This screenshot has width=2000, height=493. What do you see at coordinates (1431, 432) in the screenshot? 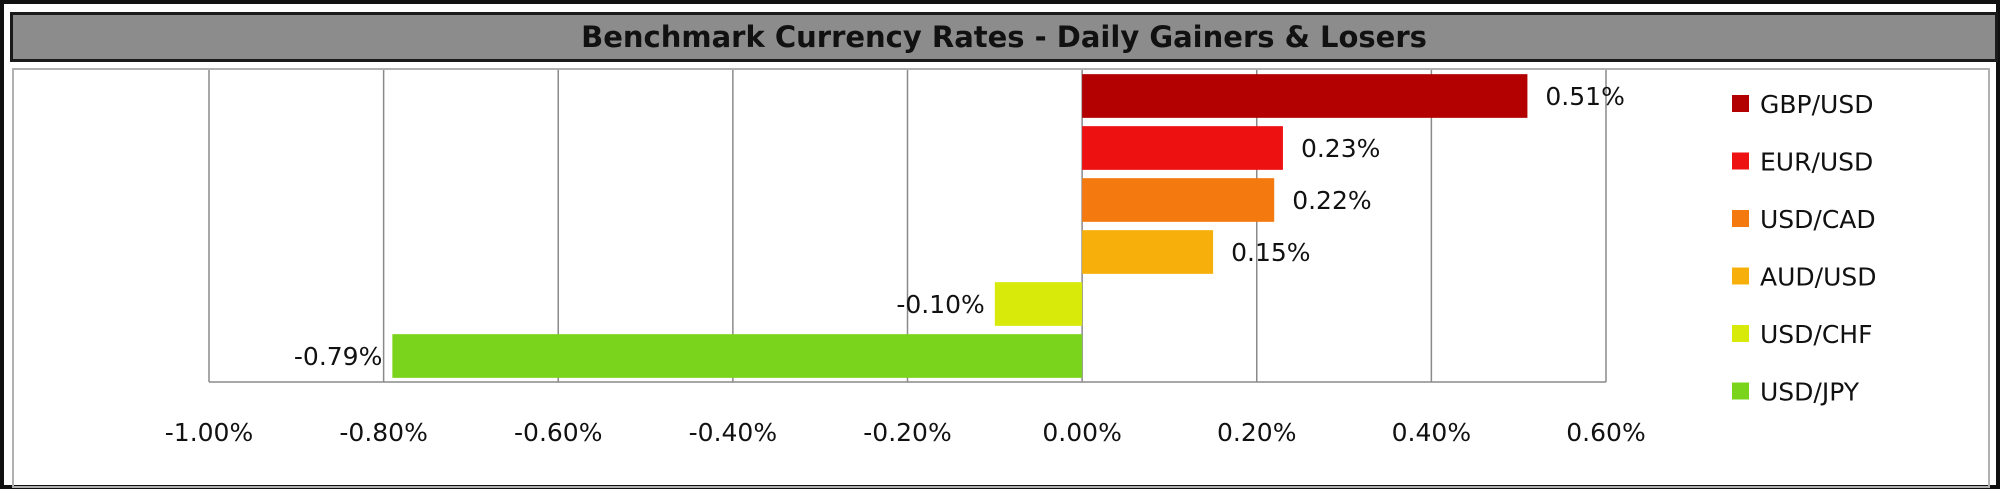
I see `x-tick-label: 0.40%` at bounding box center [1431, 432].